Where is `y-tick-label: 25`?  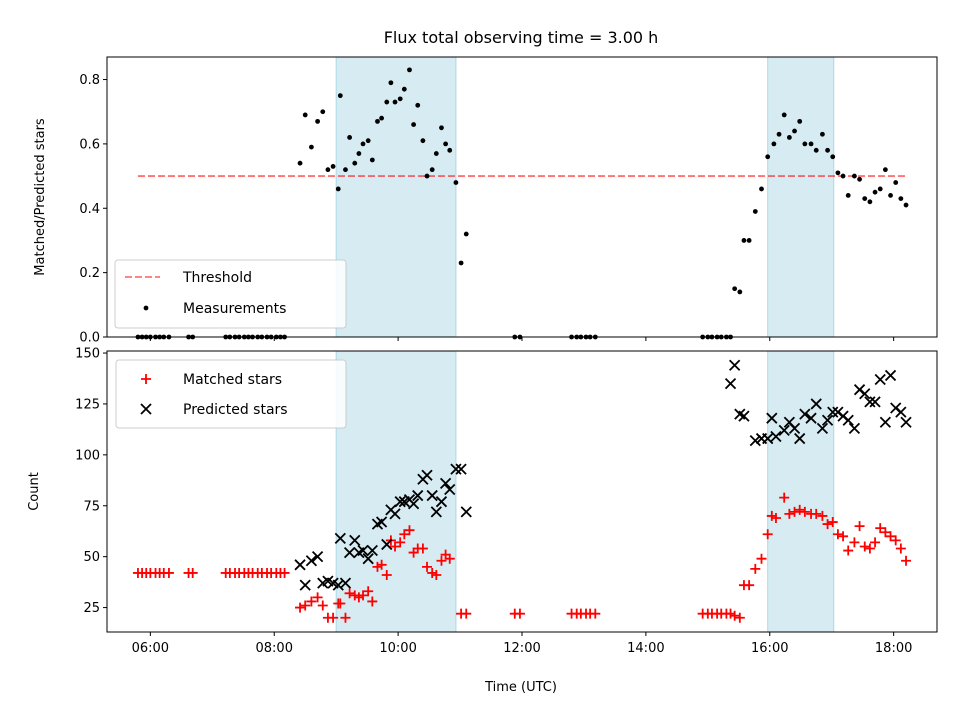
y-tick-label: 25 is located at coordinates (91, 608).